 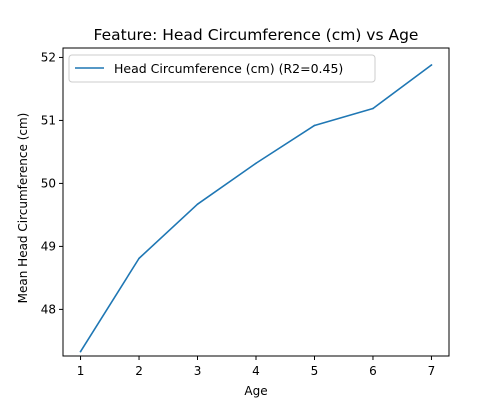 What do you see at coordinates (198, 371) in the screenshot?
I see `x-tick-label: 3` at bounding box center [198, 371].